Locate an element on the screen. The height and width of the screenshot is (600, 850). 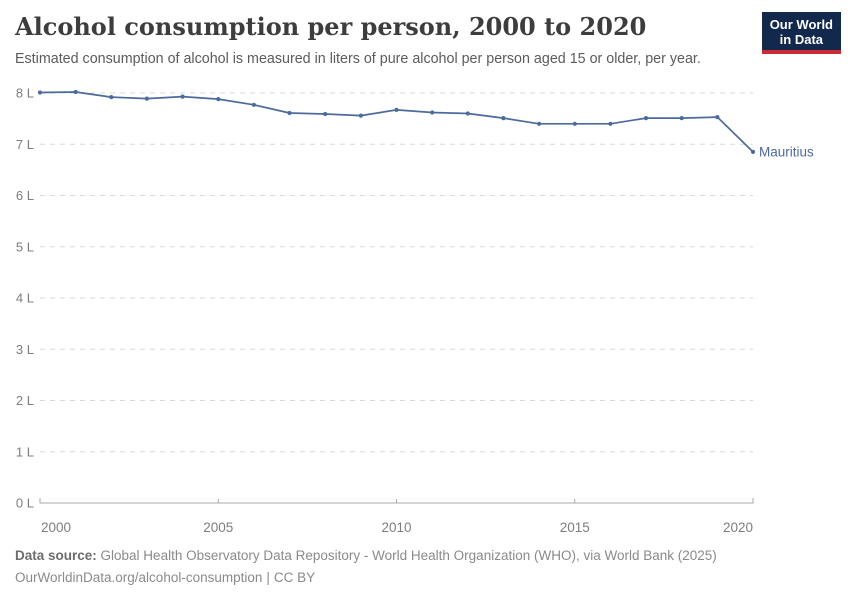
y-axis-label-0: 0 L is located at coordinates (25, 503).